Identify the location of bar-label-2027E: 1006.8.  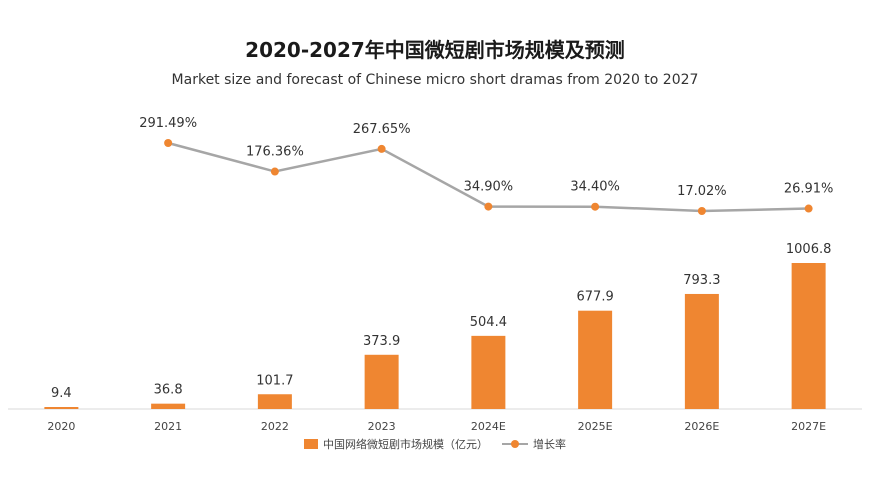
(809, 249).